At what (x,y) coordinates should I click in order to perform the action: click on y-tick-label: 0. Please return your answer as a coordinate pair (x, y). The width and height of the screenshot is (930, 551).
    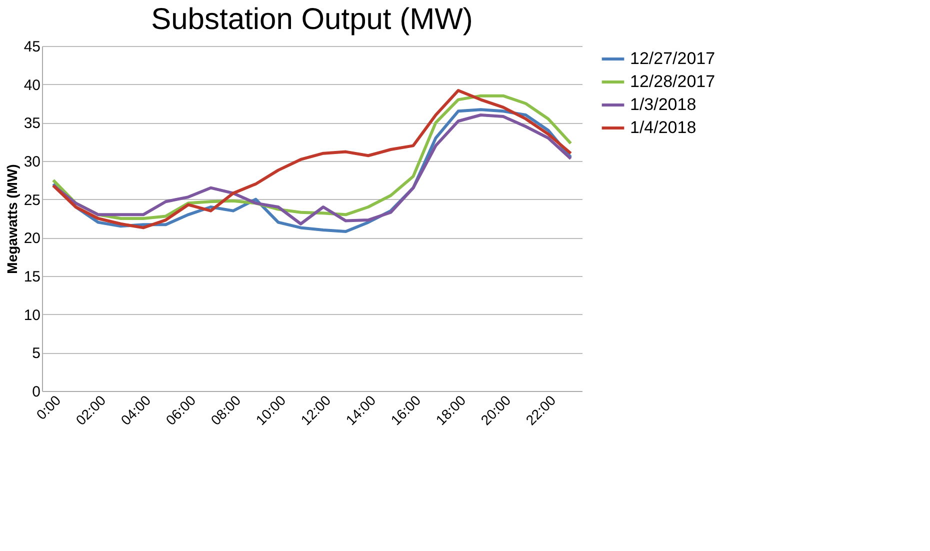
    Looking at the image, I should click on (36, 392).